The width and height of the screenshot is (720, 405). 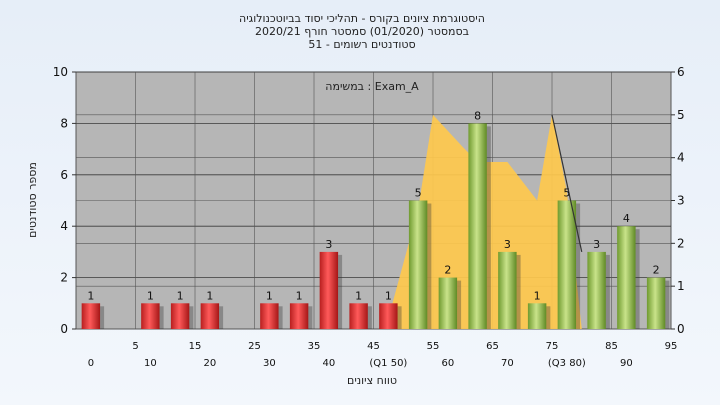 I want to click on chart-title-line-2: בסמסטר (01/2020) סמסטר חורף 2020/21, so click(x=362, y=31).